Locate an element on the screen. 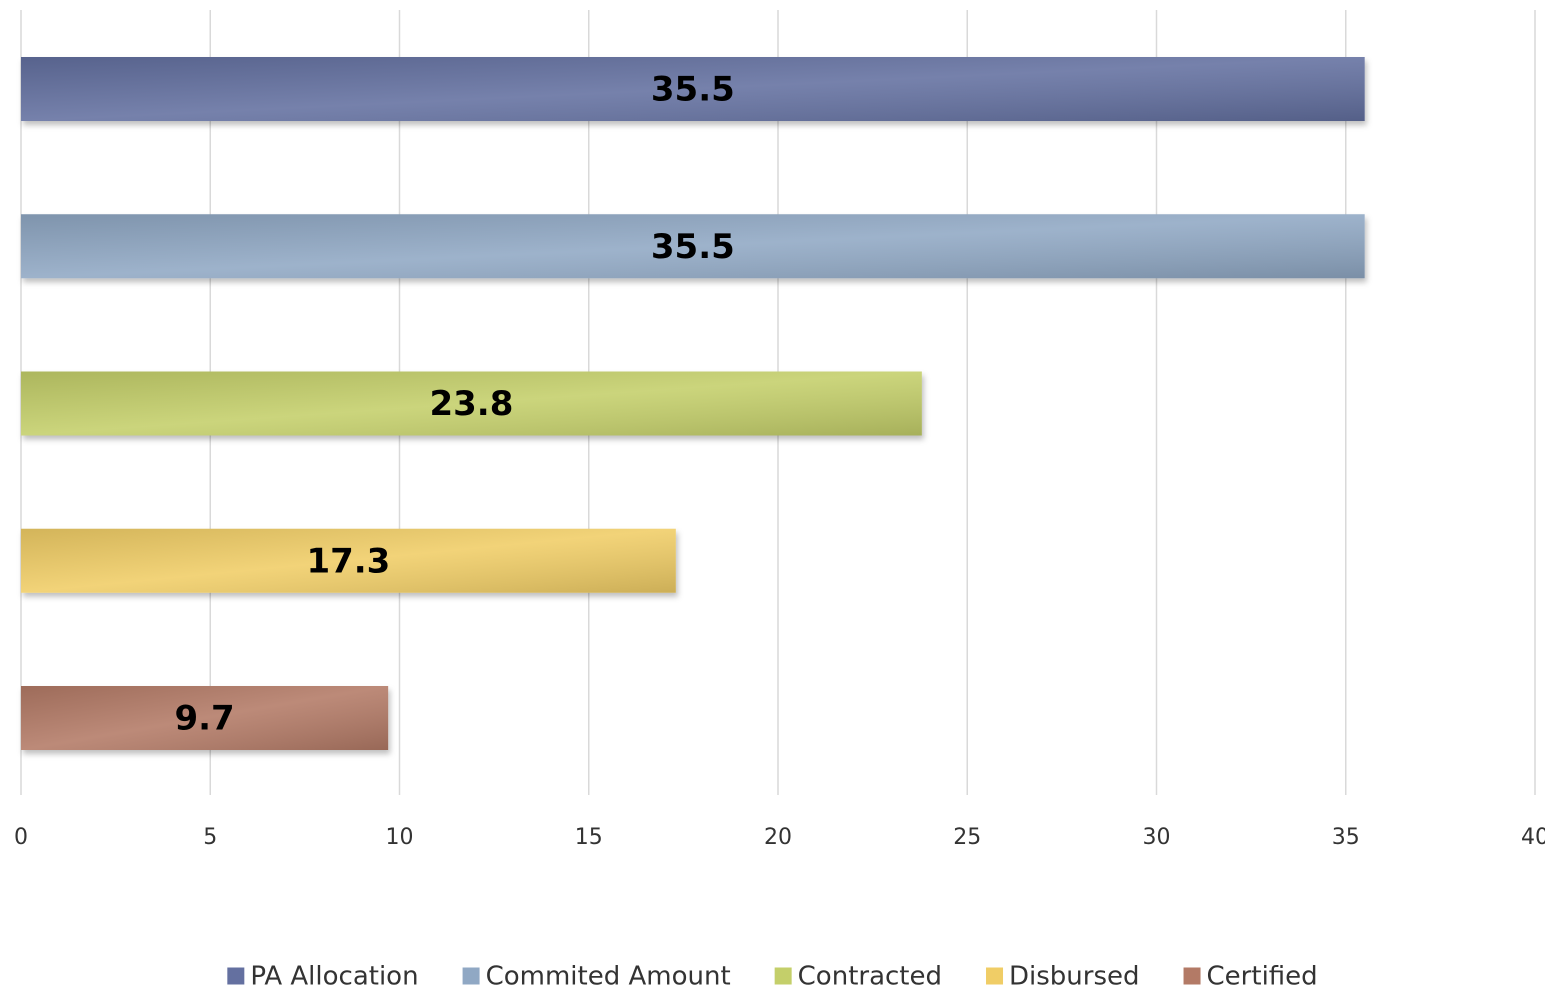 This screenshot has width=1545, height=992. legend-item: Certified is located at coordinates (1250, 977).